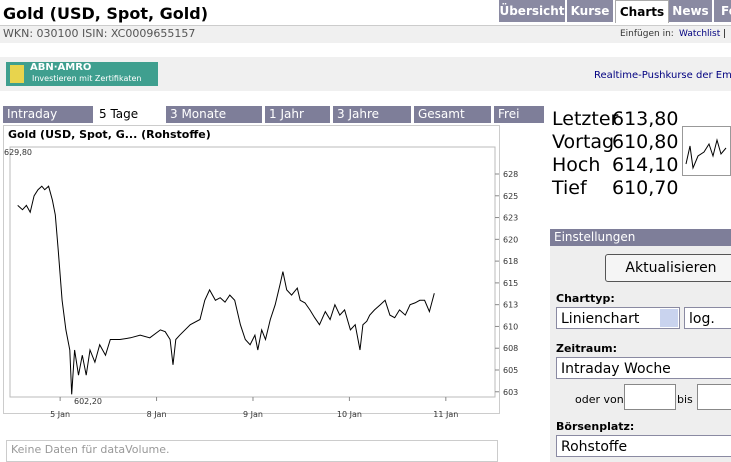 This screenshot has height=462, width=731. Describe the element at coordinates (17, 74) in the screenshot. I see `logo-shield` at that location.